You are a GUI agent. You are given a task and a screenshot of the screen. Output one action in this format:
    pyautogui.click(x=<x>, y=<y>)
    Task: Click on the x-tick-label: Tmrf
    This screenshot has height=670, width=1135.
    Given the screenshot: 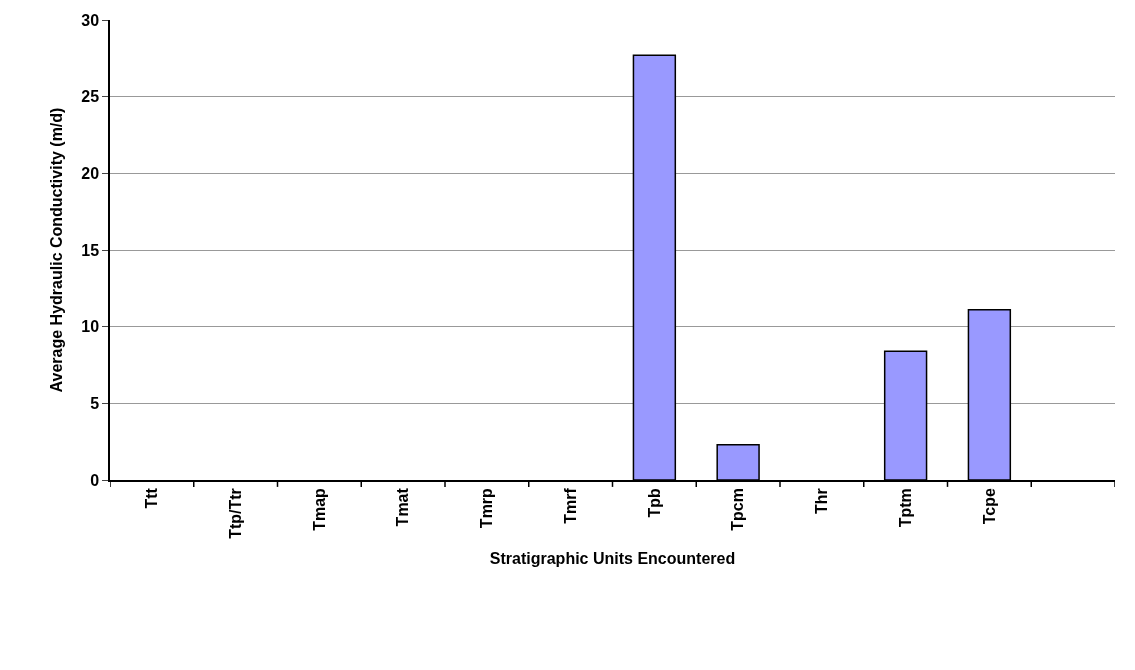 What is the action you would take?
    pyautogui.click(x=570, y=505)
    